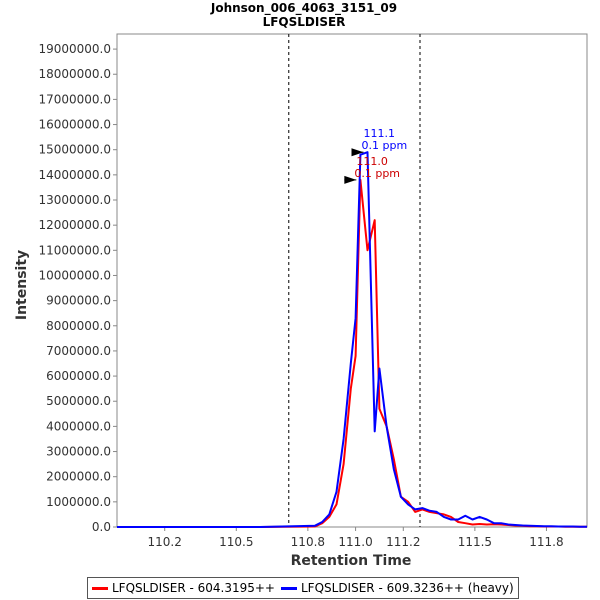 The width and height of the screenshot is (600, 600). What do you see at coordinates (78, 401) in the screenshot?
I see `y-tick-label: 5000000.0` at bounding box center [78, 401].